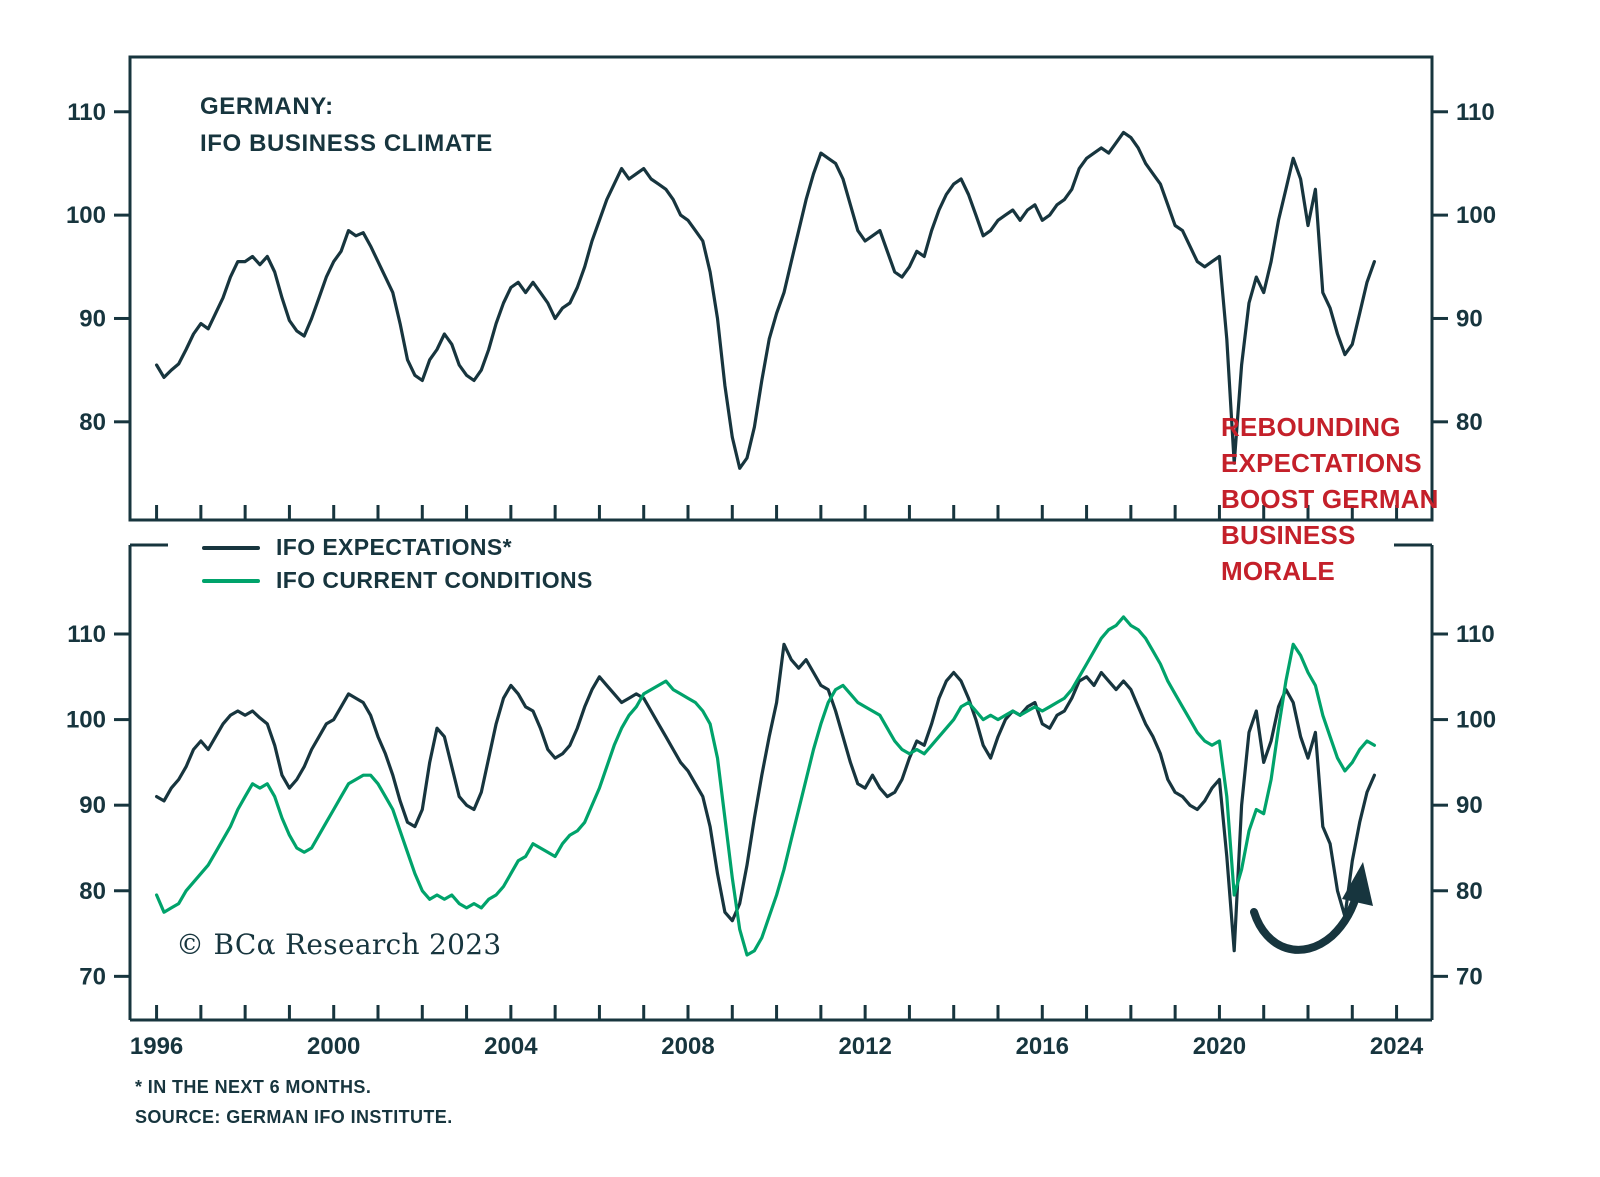 The image size is (1600, 1177). I want to click on annotation-line: REBOUNDING, so click(1311, 427).